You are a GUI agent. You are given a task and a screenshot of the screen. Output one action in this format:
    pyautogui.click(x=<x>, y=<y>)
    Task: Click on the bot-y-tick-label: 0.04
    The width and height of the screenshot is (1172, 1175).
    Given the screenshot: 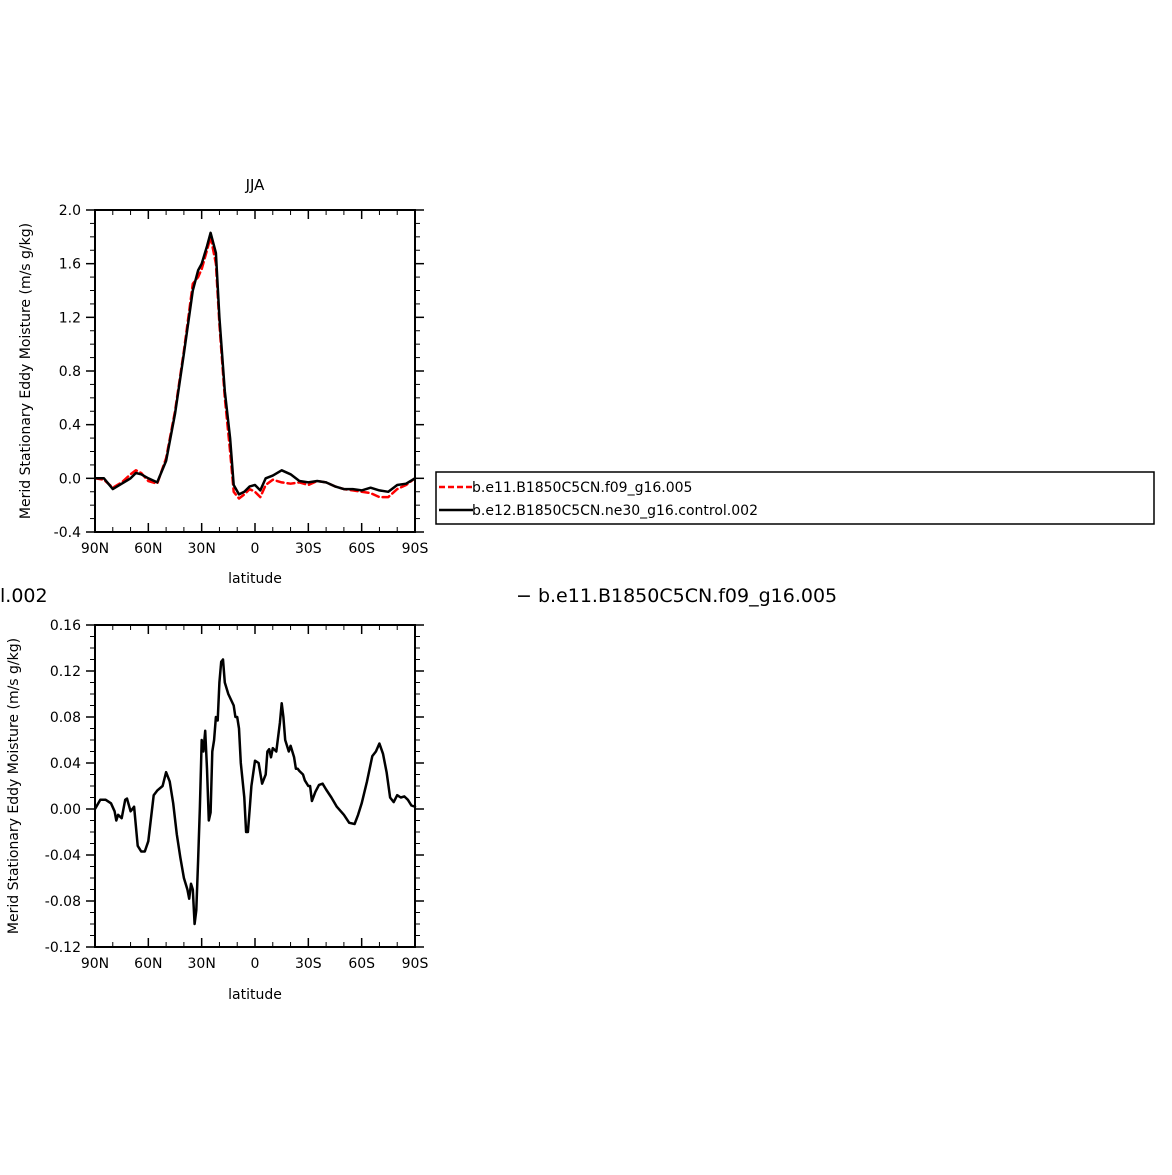 What is the action you would take?
    pyautogui.click(x=65, y=764)
    